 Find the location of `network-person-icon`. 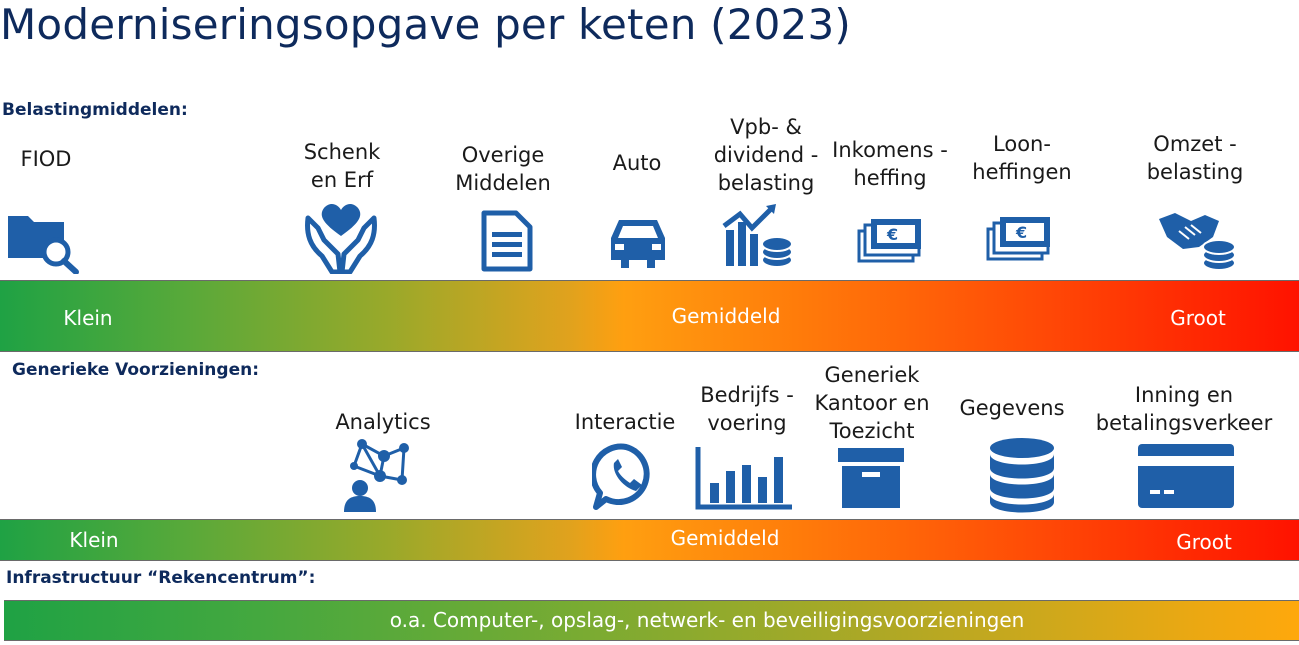

network-person-icon is located at coordinates (376, 474).